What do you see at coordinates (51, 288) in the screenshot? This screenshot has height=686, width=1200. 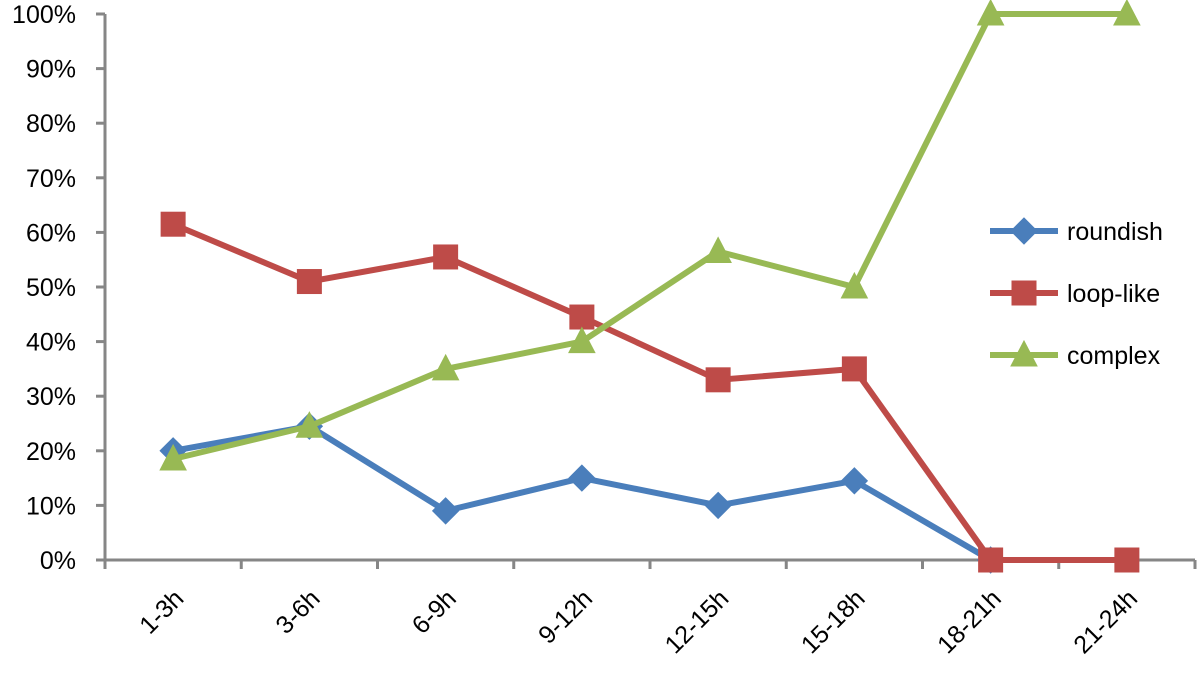 I see `y-tick-label: 50%` at bounding box center [51, 288].